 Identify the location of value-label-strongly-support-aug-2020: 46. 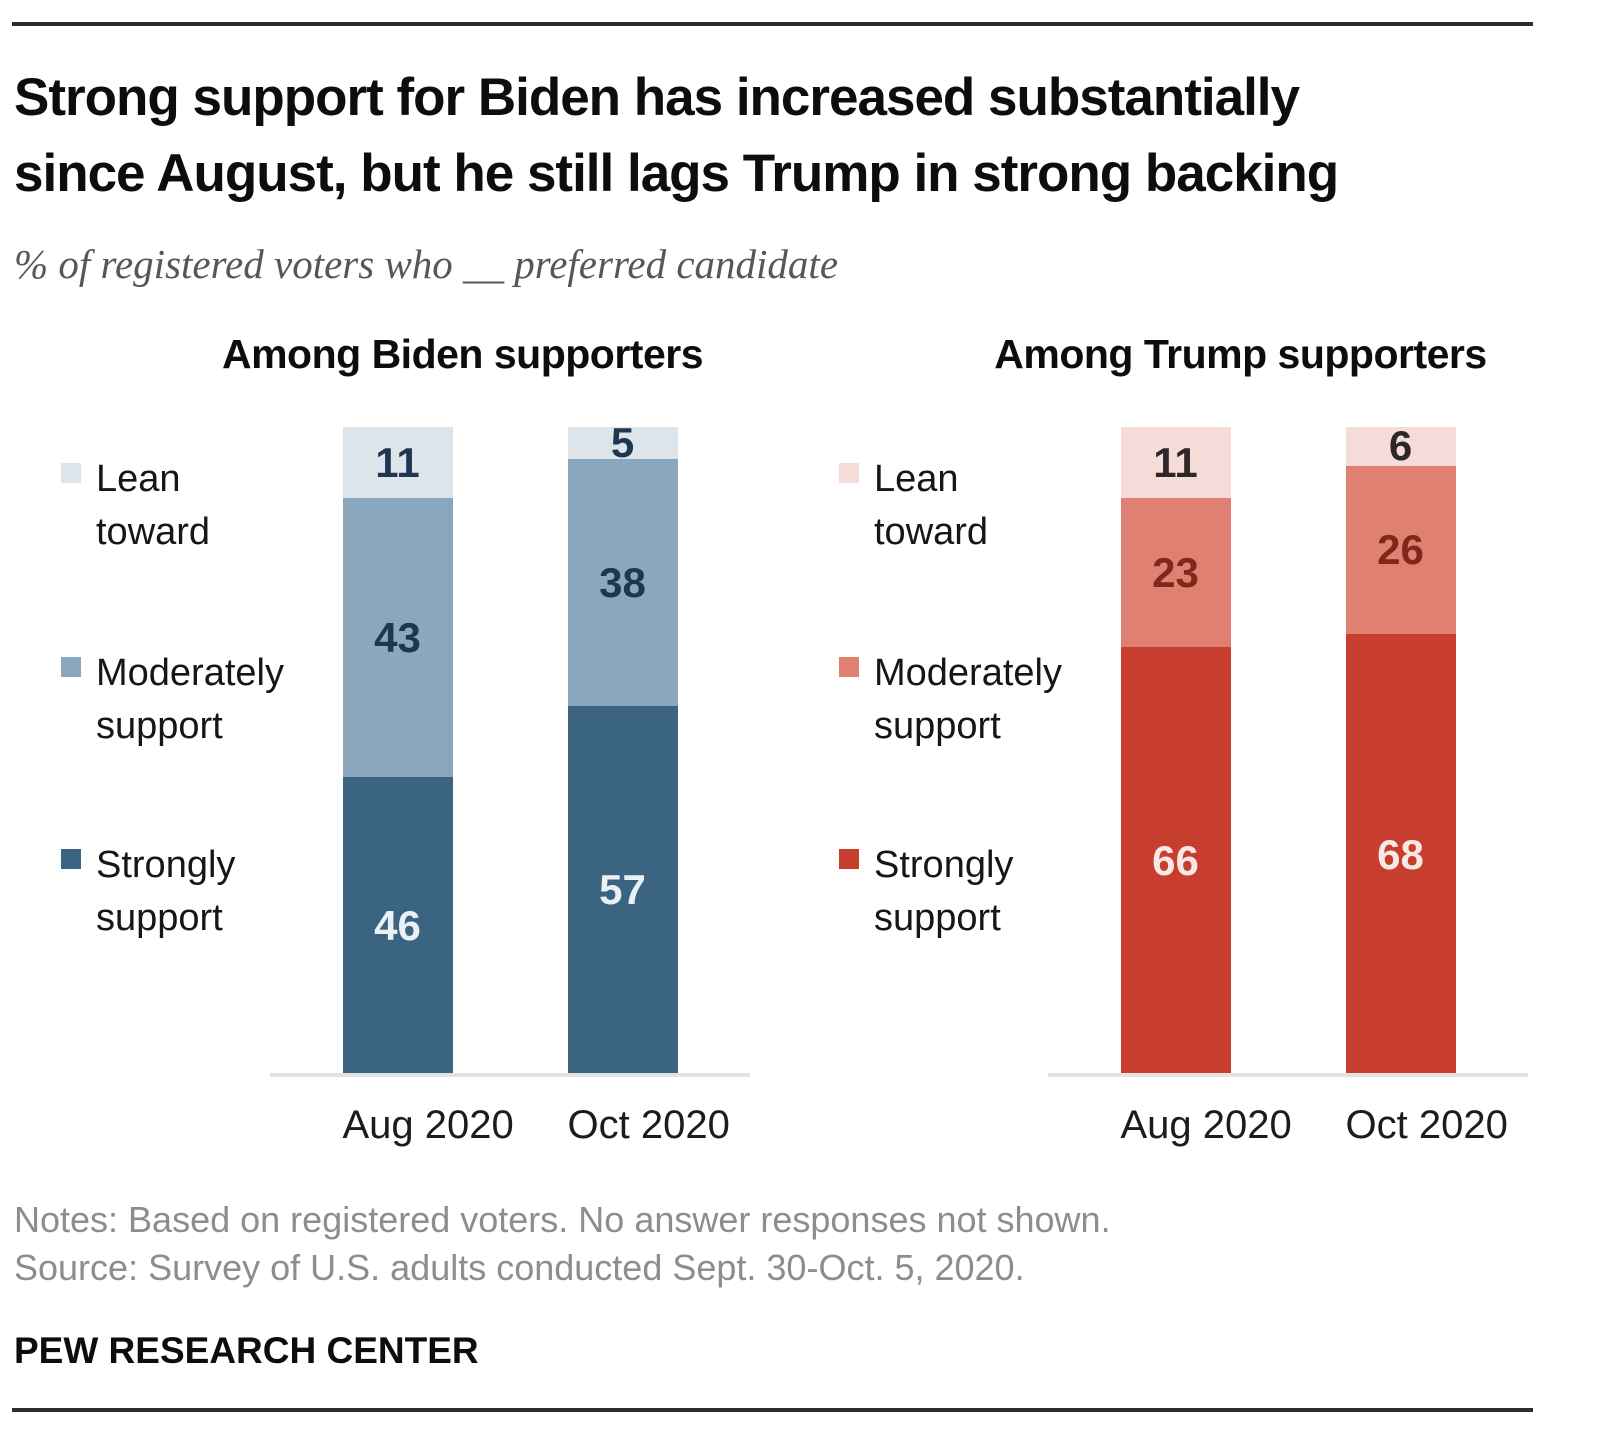
(397, 925).